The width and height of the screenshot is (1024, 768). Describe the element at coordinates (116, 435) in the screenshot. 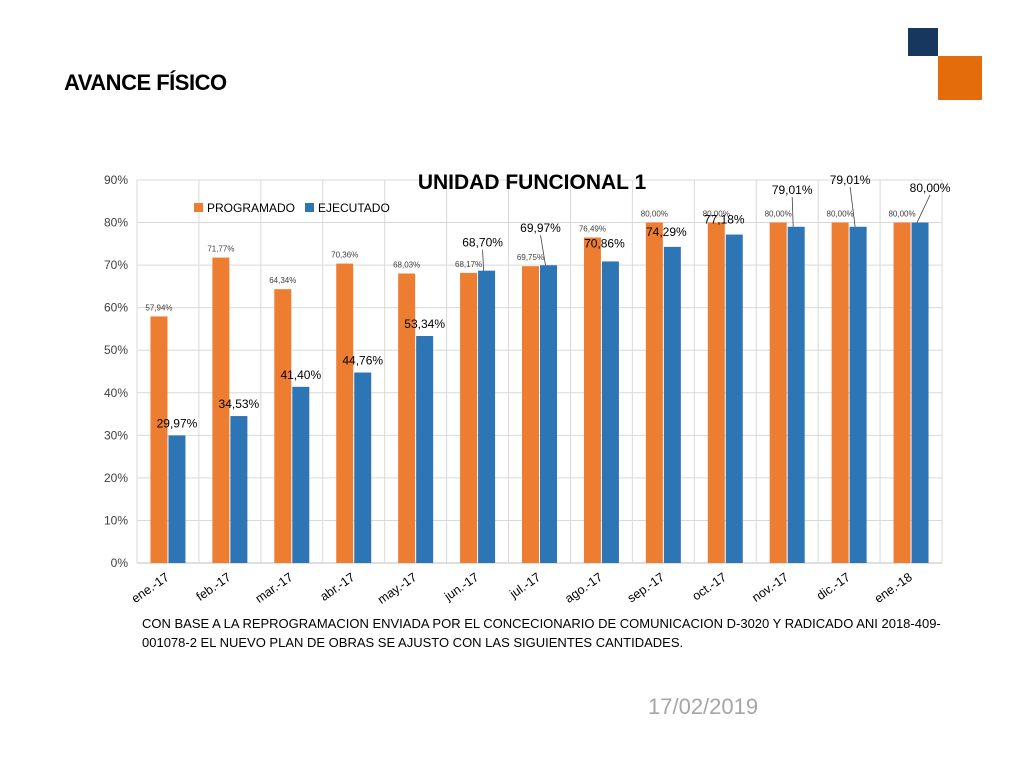

I see `y-tick-label: 30%` at that location.